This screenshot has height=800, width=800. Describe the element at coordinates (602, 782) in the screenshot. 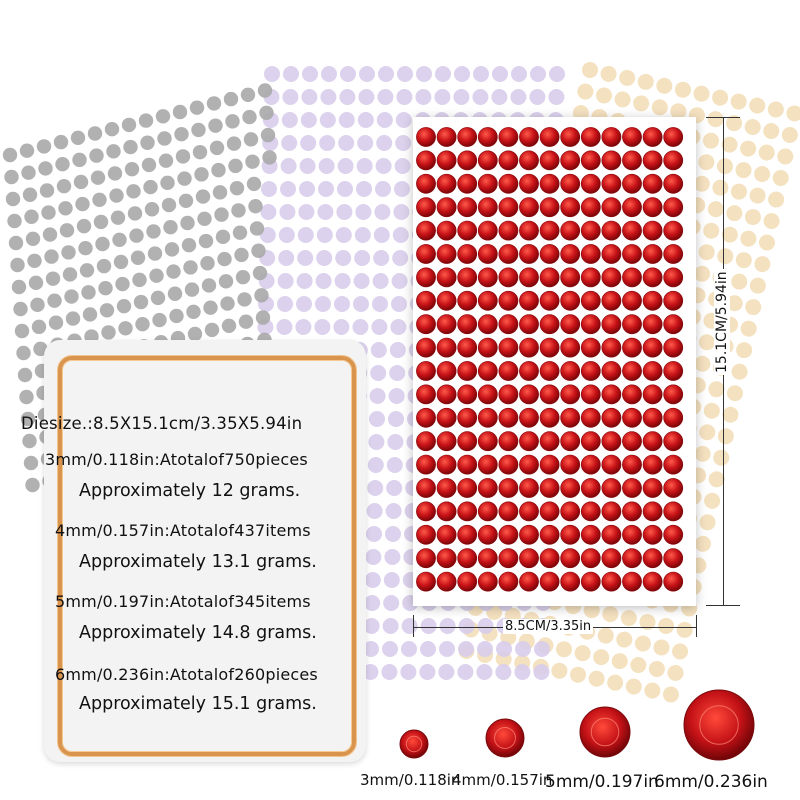

I see `size-label-5mm: 5mm/0.197in` at that location.